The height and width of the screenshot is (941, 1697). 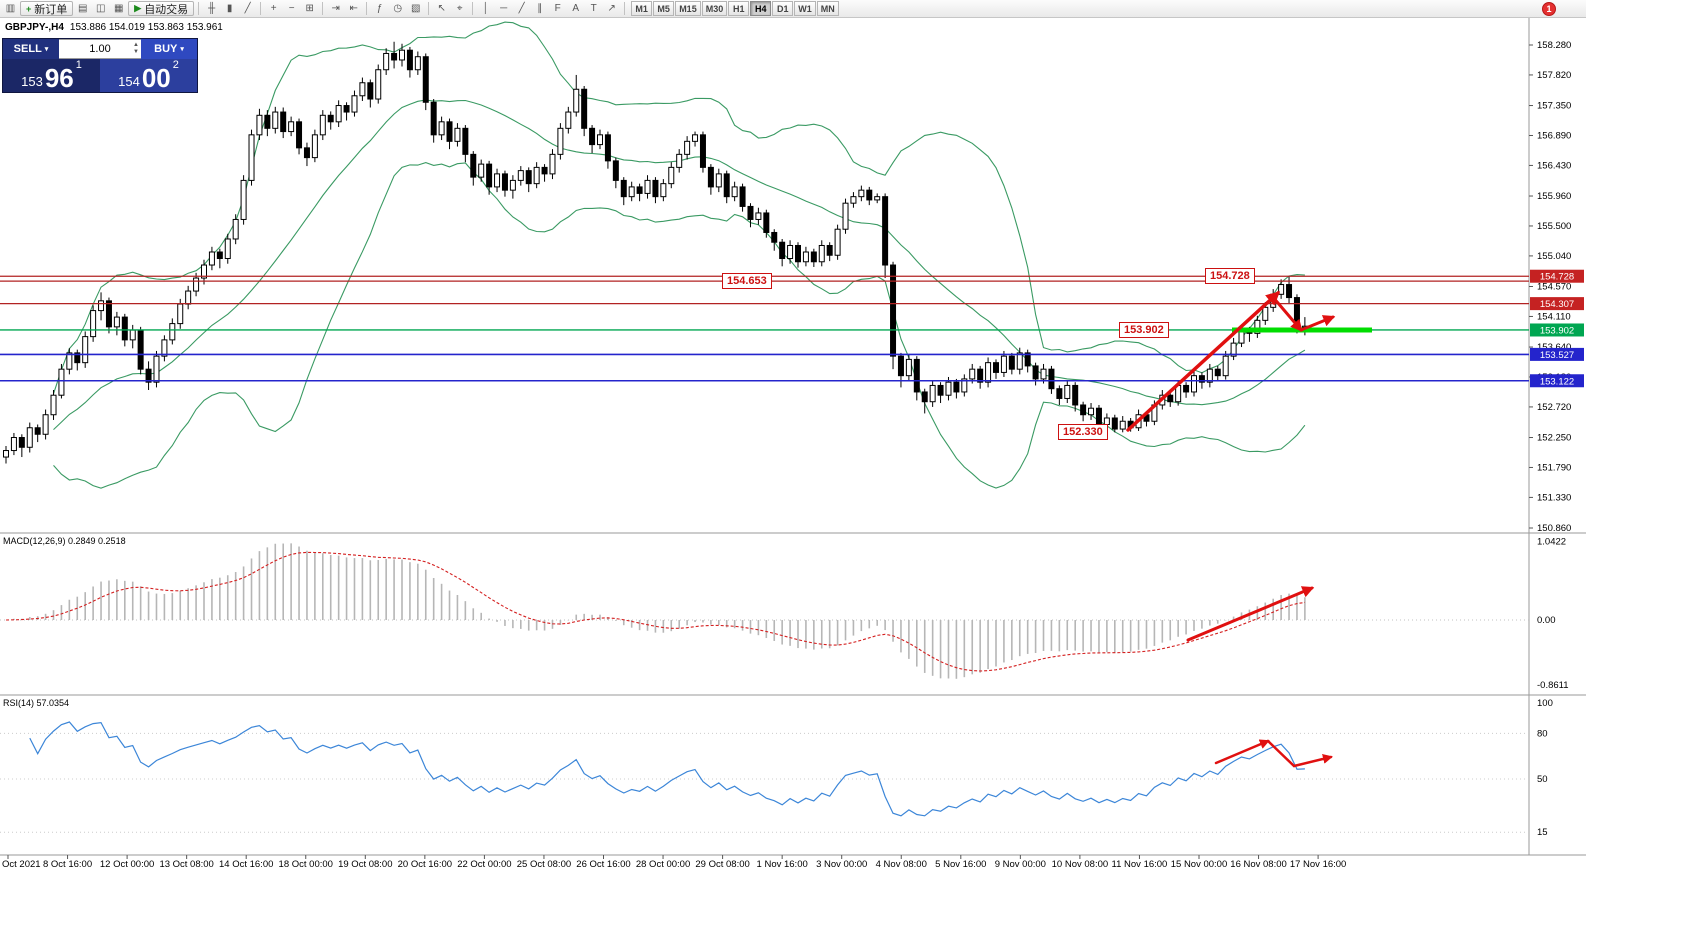 I want to click on fibonacci-icon: F, so click(x=557, y=8).